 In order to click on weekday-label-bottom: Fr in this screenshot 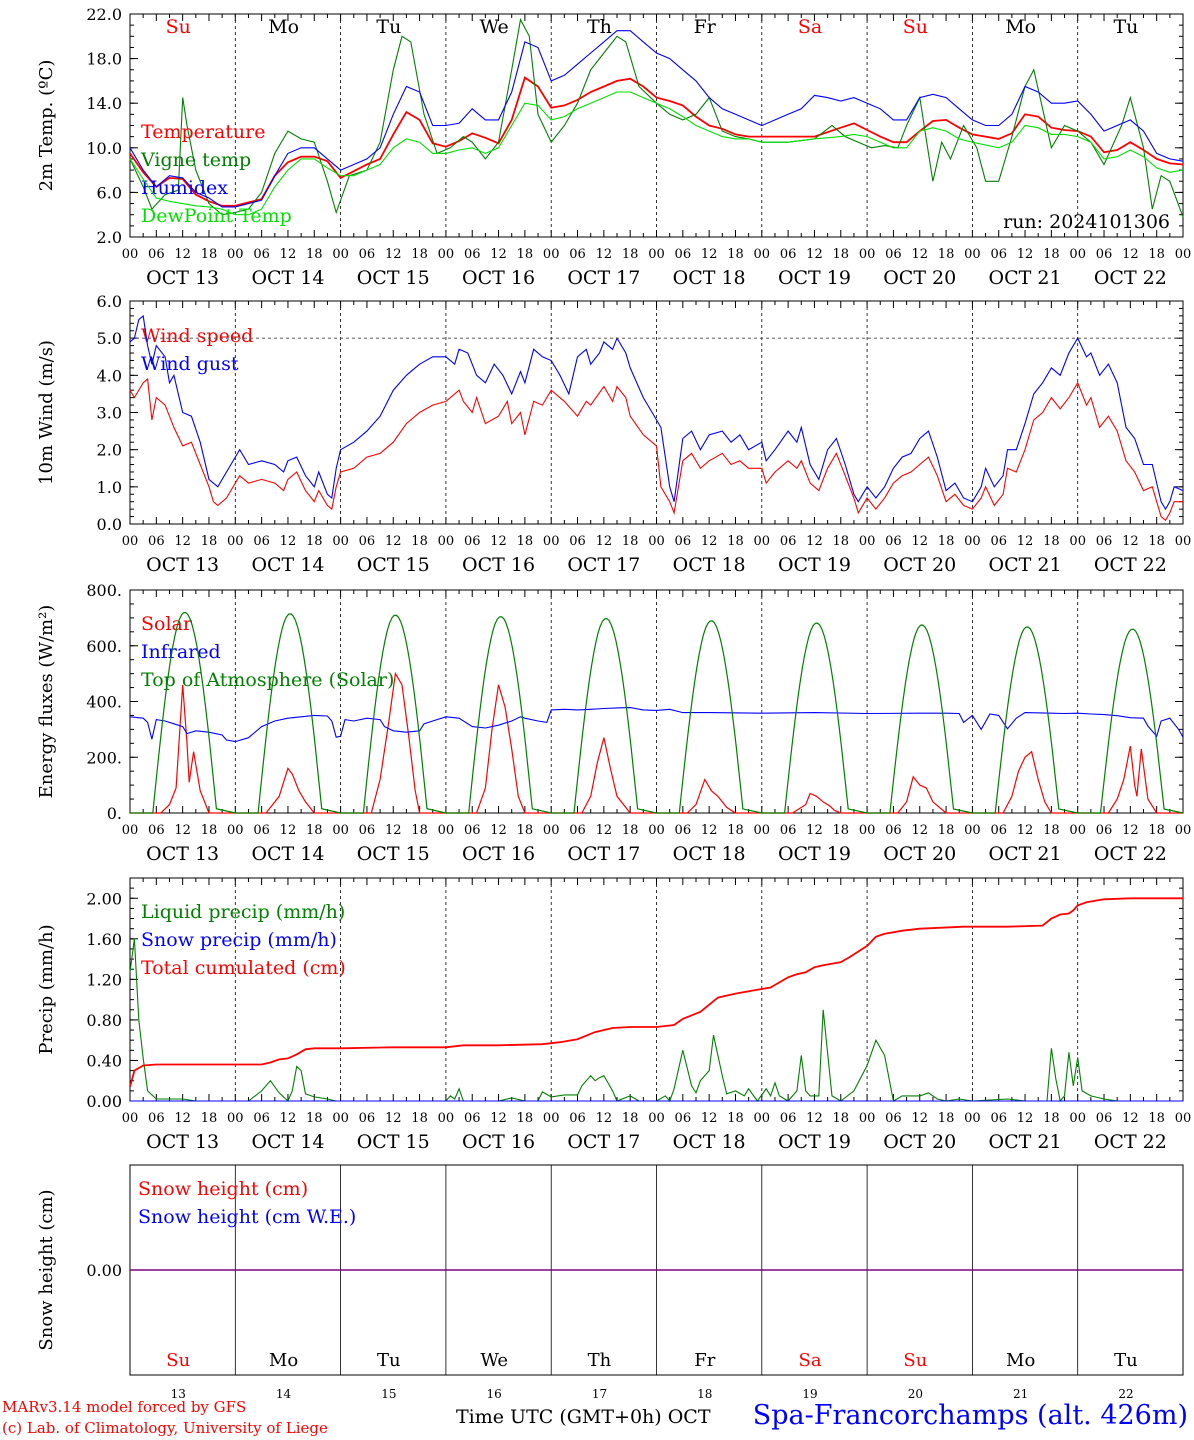, I will do `click(704, 1360)`.